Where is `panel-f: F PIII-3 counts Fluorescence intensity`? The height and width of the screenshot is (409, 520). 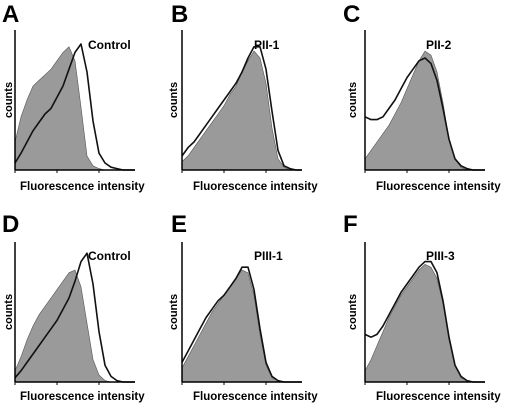 panel-f: F PIII-3 counts Fluorescence intensity is located at coordinates (422, 307).